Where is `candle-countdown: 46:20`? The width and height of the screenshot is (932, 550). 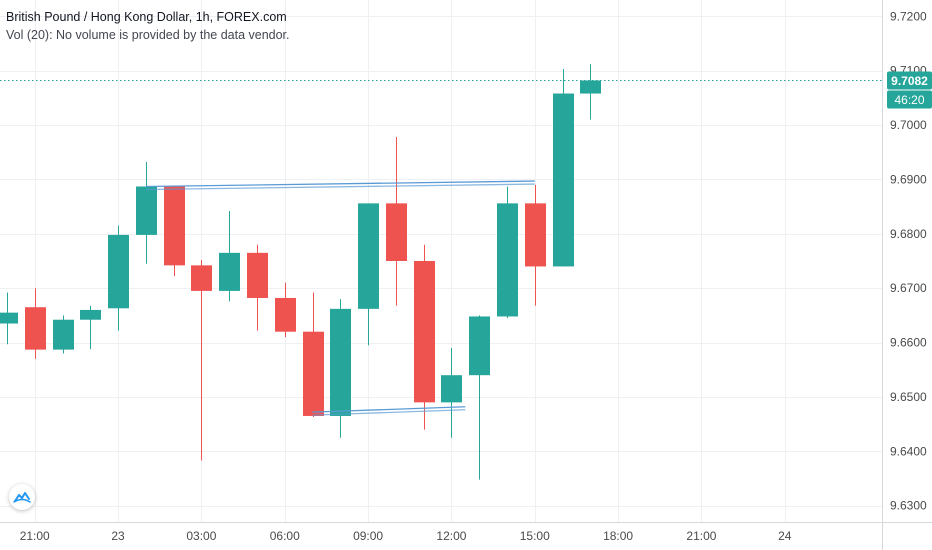
candle-countdown: 46:20 is located at coordinates (909, 100).